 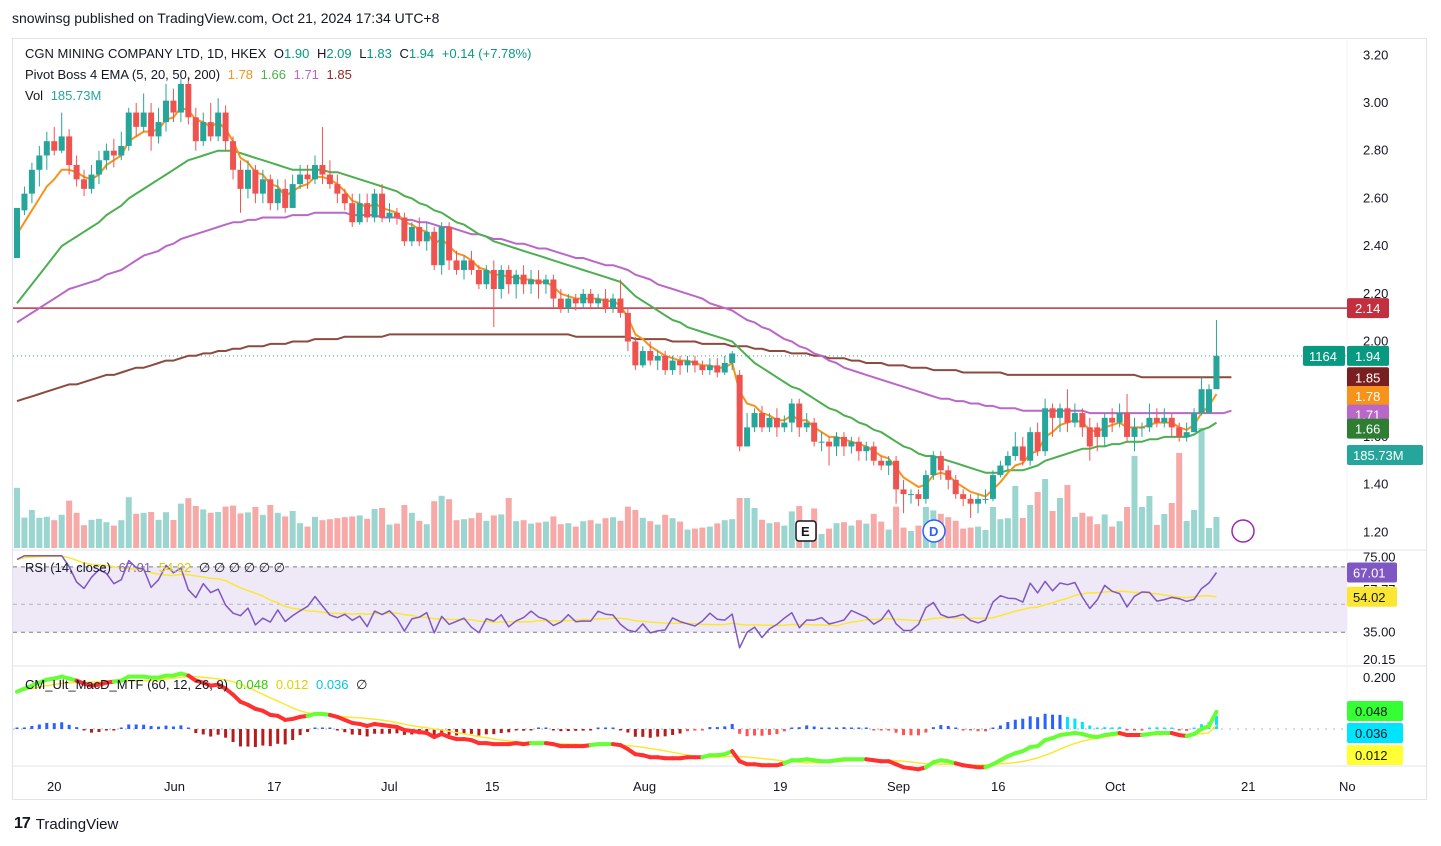 I want to click on earnings-marker-label: E, so click(x=805, y=531).